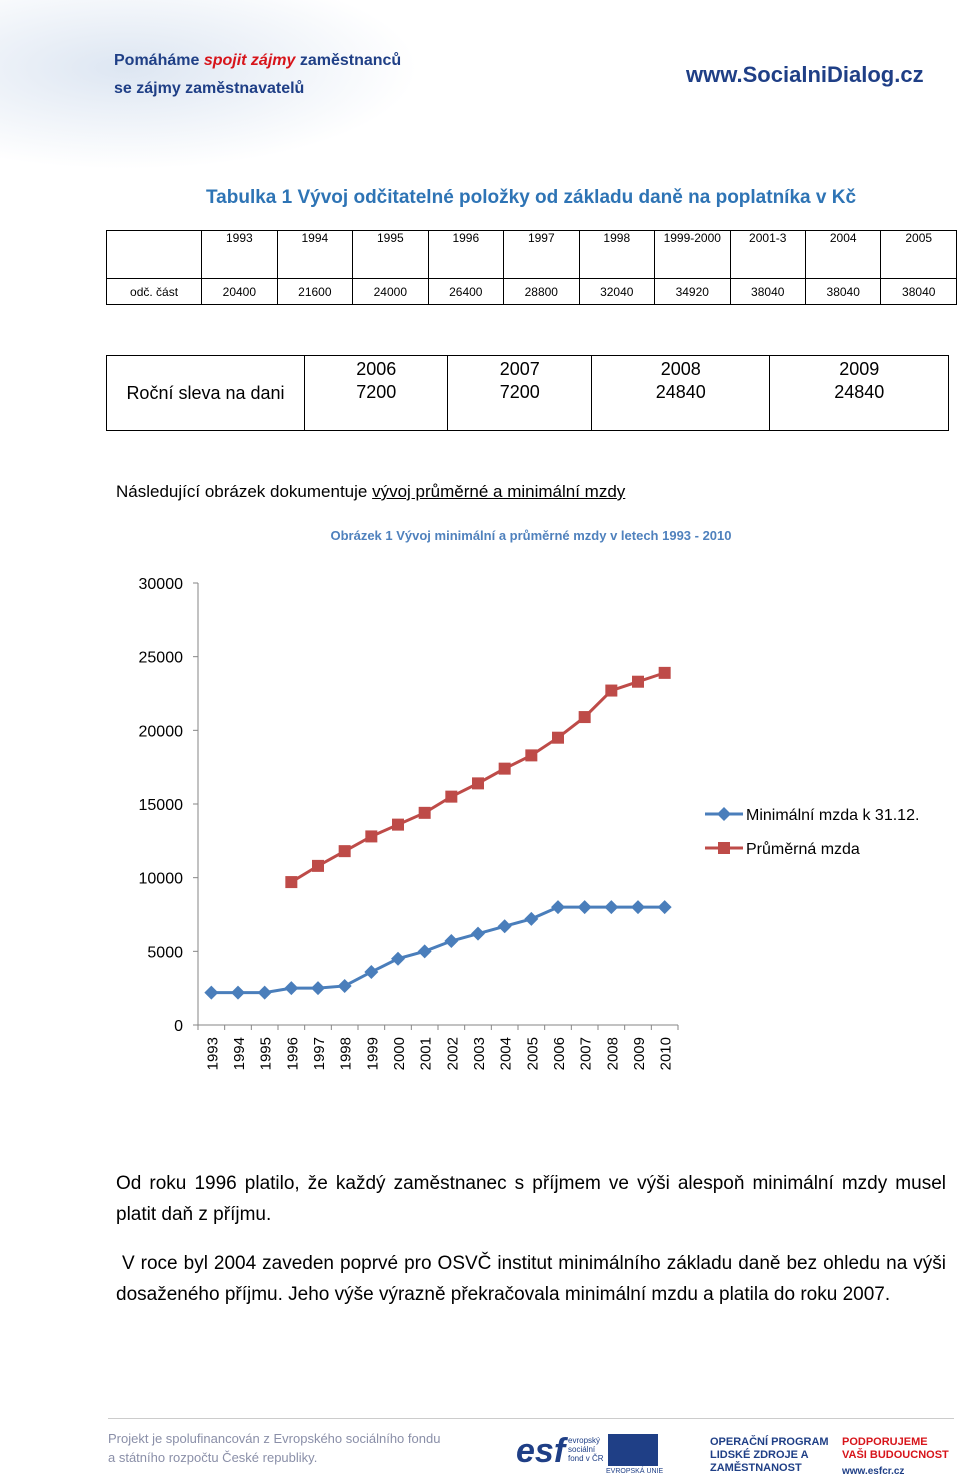  I want to click on x-tick-label: 1995, so click(266, 1053).